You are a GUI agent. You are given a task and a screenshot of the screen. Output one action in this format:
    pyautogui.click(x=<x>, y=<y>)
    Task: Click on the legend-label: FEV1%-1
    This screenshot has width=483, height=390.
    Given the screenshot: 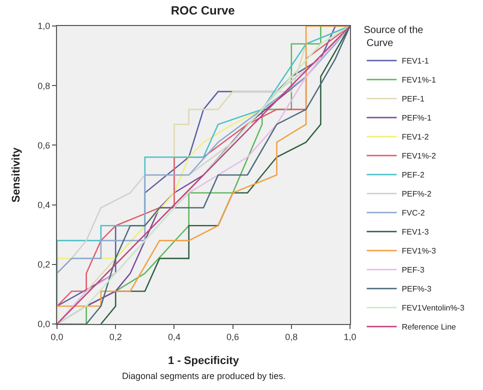 What is the action you would take?
    pyautogui.click(x=419, y=80)
    